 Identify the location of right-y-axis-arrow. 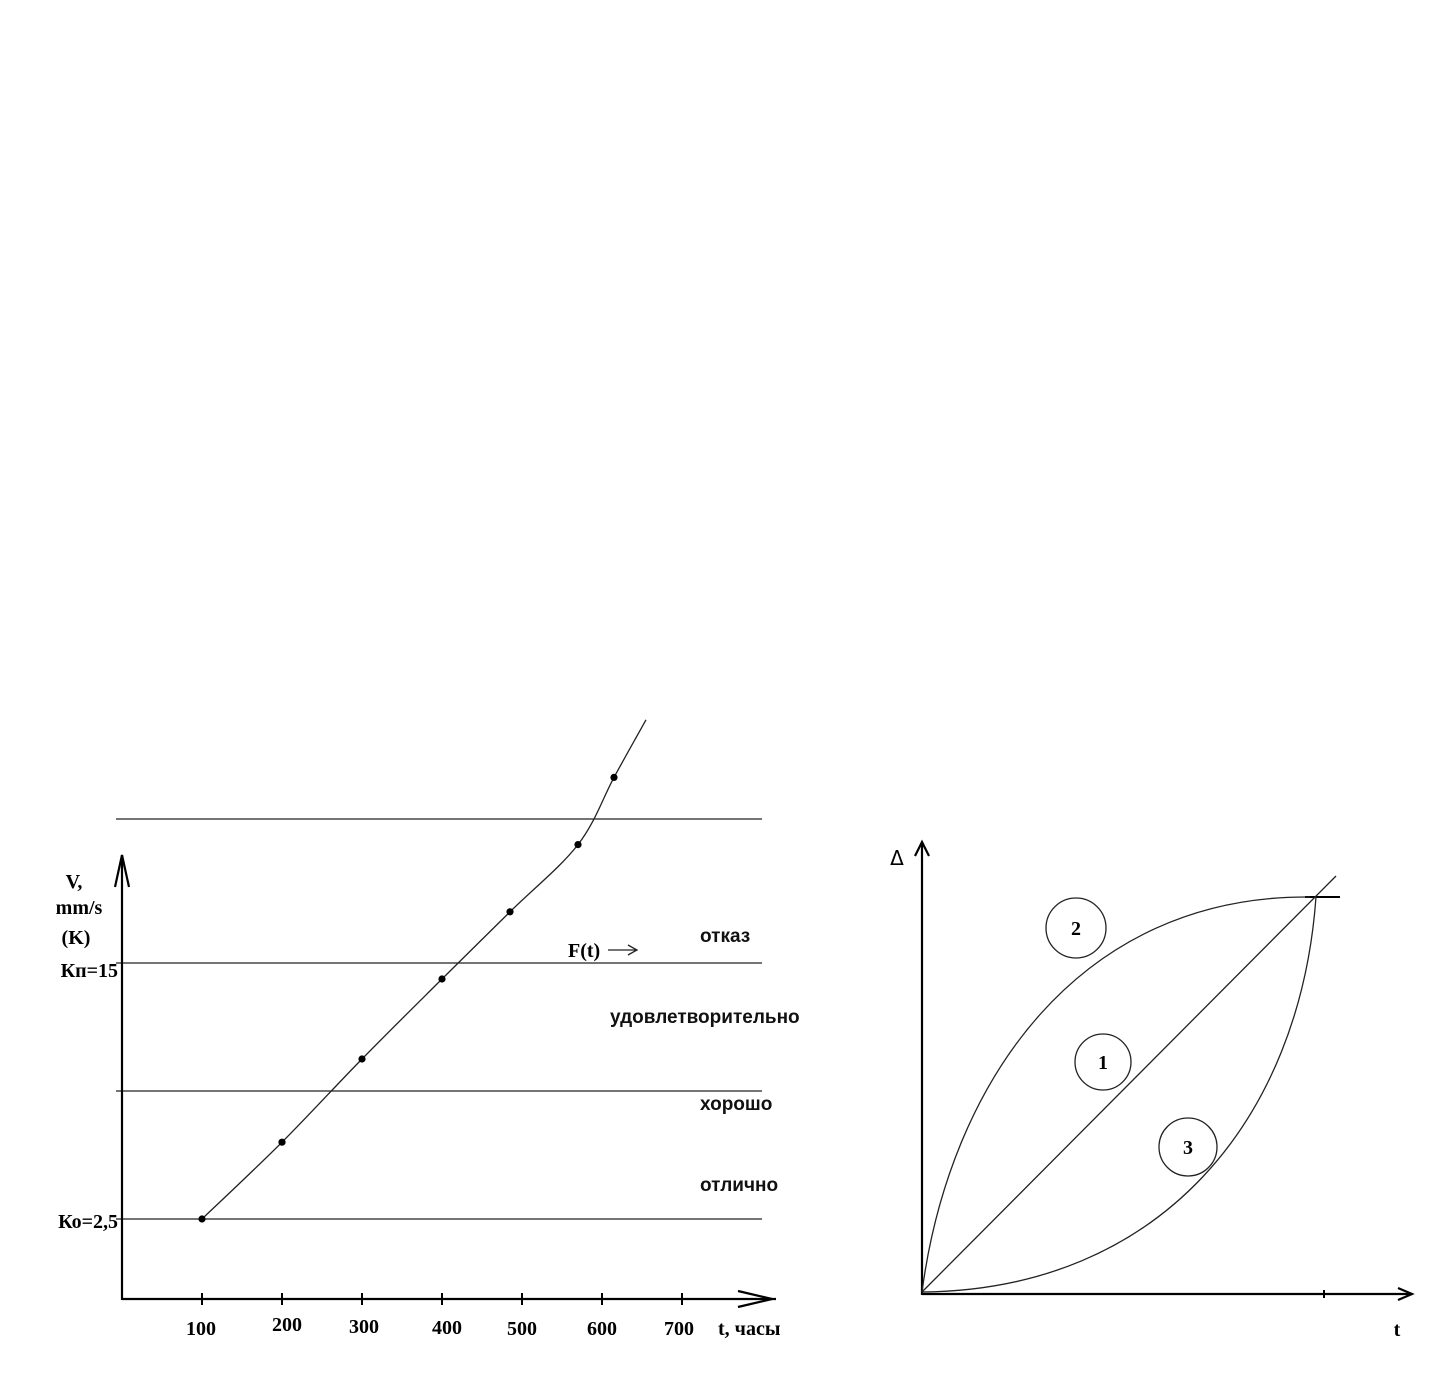
(922, 848).